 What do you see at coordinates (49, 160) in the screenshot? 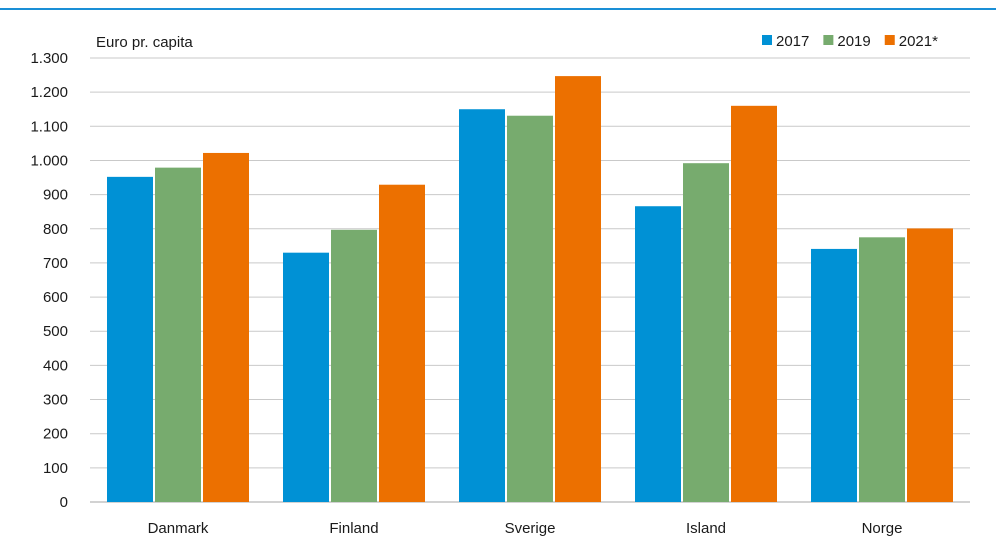
I see `y-tick-label: 1.000` at bounding box center [49, 160].